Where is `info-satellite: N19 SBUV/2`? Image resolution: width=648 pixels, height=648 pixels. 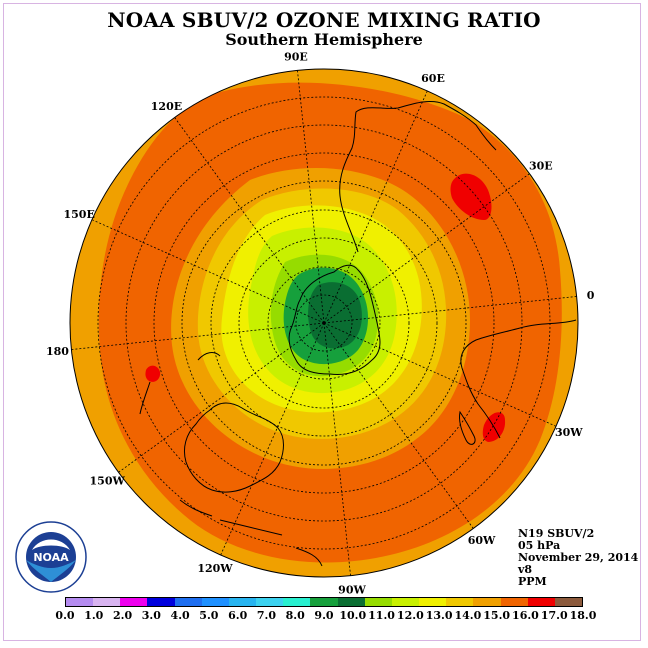
info-satellite: N19 SBUV/2 is located at coordinates (556, 533).